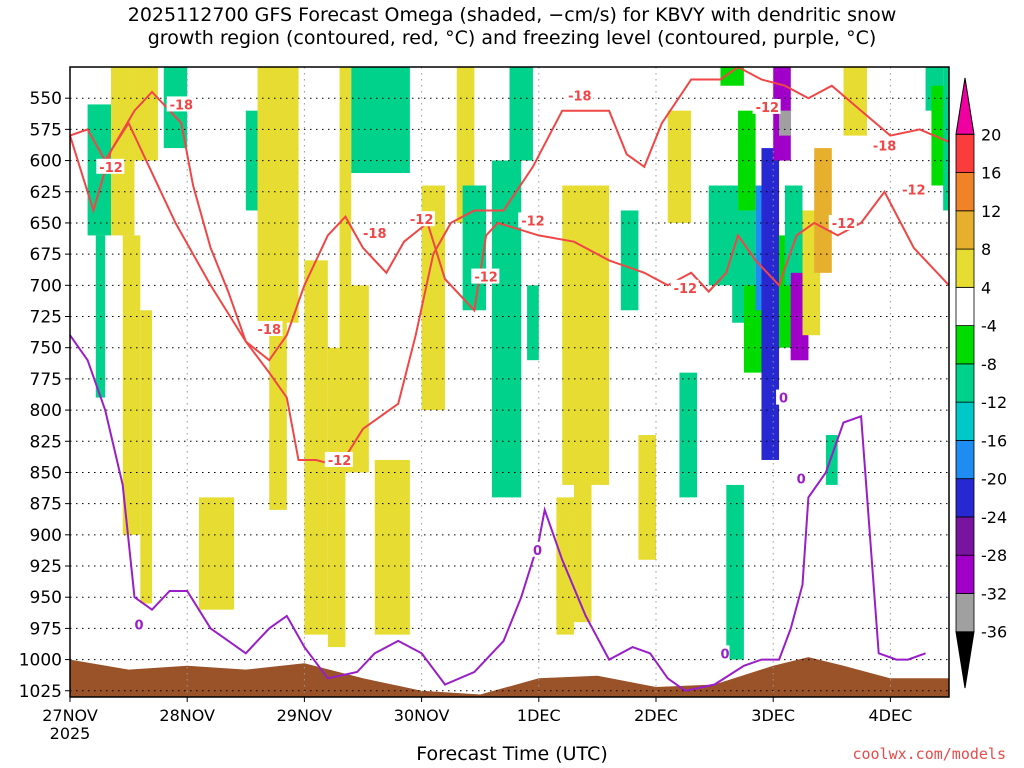 This screenshot has width=1024, height=768. What do you see at coordinates (46, 505) in the screenshot?
I see `y-tick-label: 875` at bounding box center [46, 505].